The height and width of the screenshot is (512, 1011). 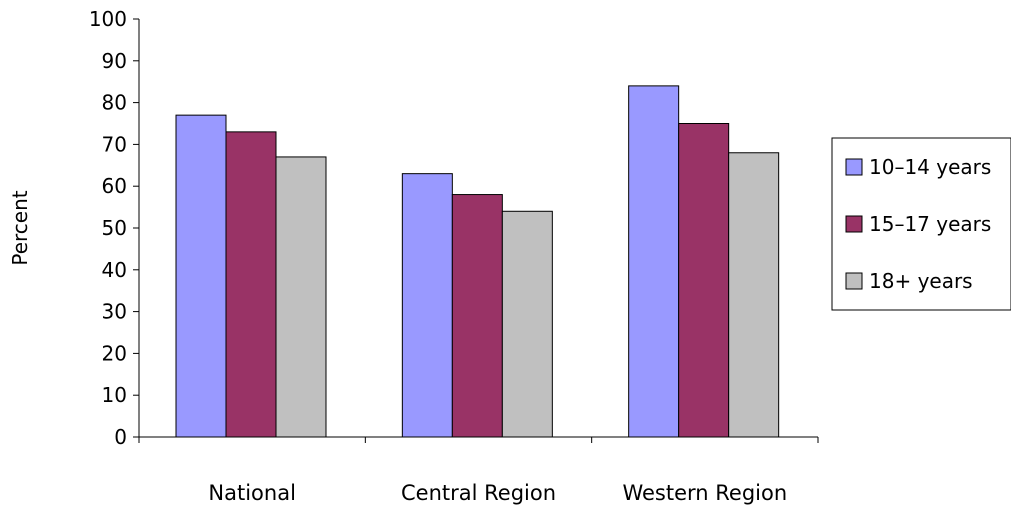 What do you see at coordinates (114, 144) in the screenshot?
I see `y-tick-label: 70` at bounding box center [114, 144].